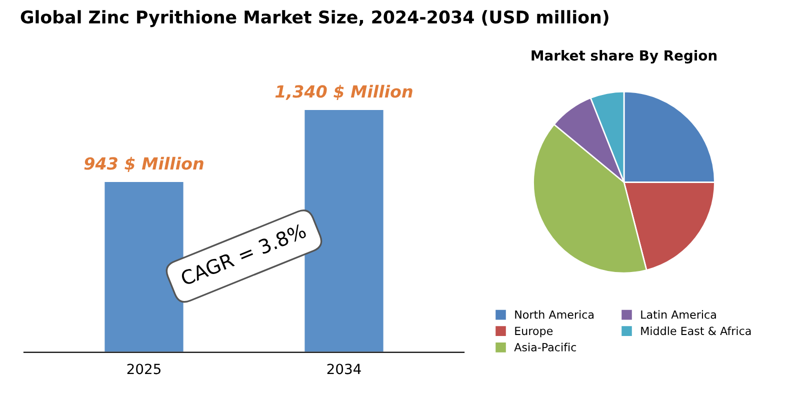 The height and width of the screenshot is (405, 800). Describe the element at coordinates (696, 331) in the screenshot. I see `legend-label: Middle East & Africa` at that location.